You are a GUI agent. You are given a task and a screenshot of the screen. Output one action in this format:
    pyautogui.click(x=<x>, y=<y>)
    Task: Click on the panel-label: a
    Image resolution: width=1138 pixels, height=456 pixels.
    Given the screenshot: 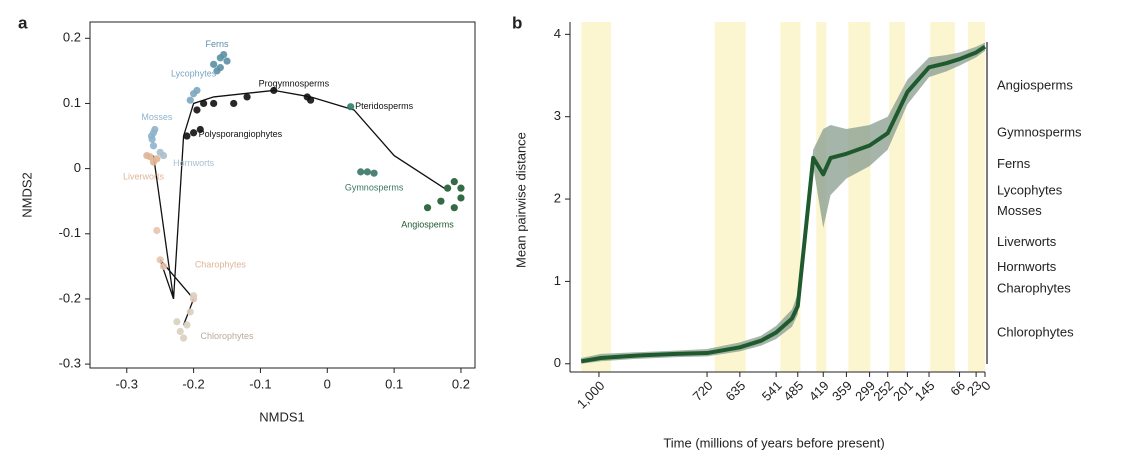 What is the action you would take?
    pyautogui.click(x=23, y=22)
    